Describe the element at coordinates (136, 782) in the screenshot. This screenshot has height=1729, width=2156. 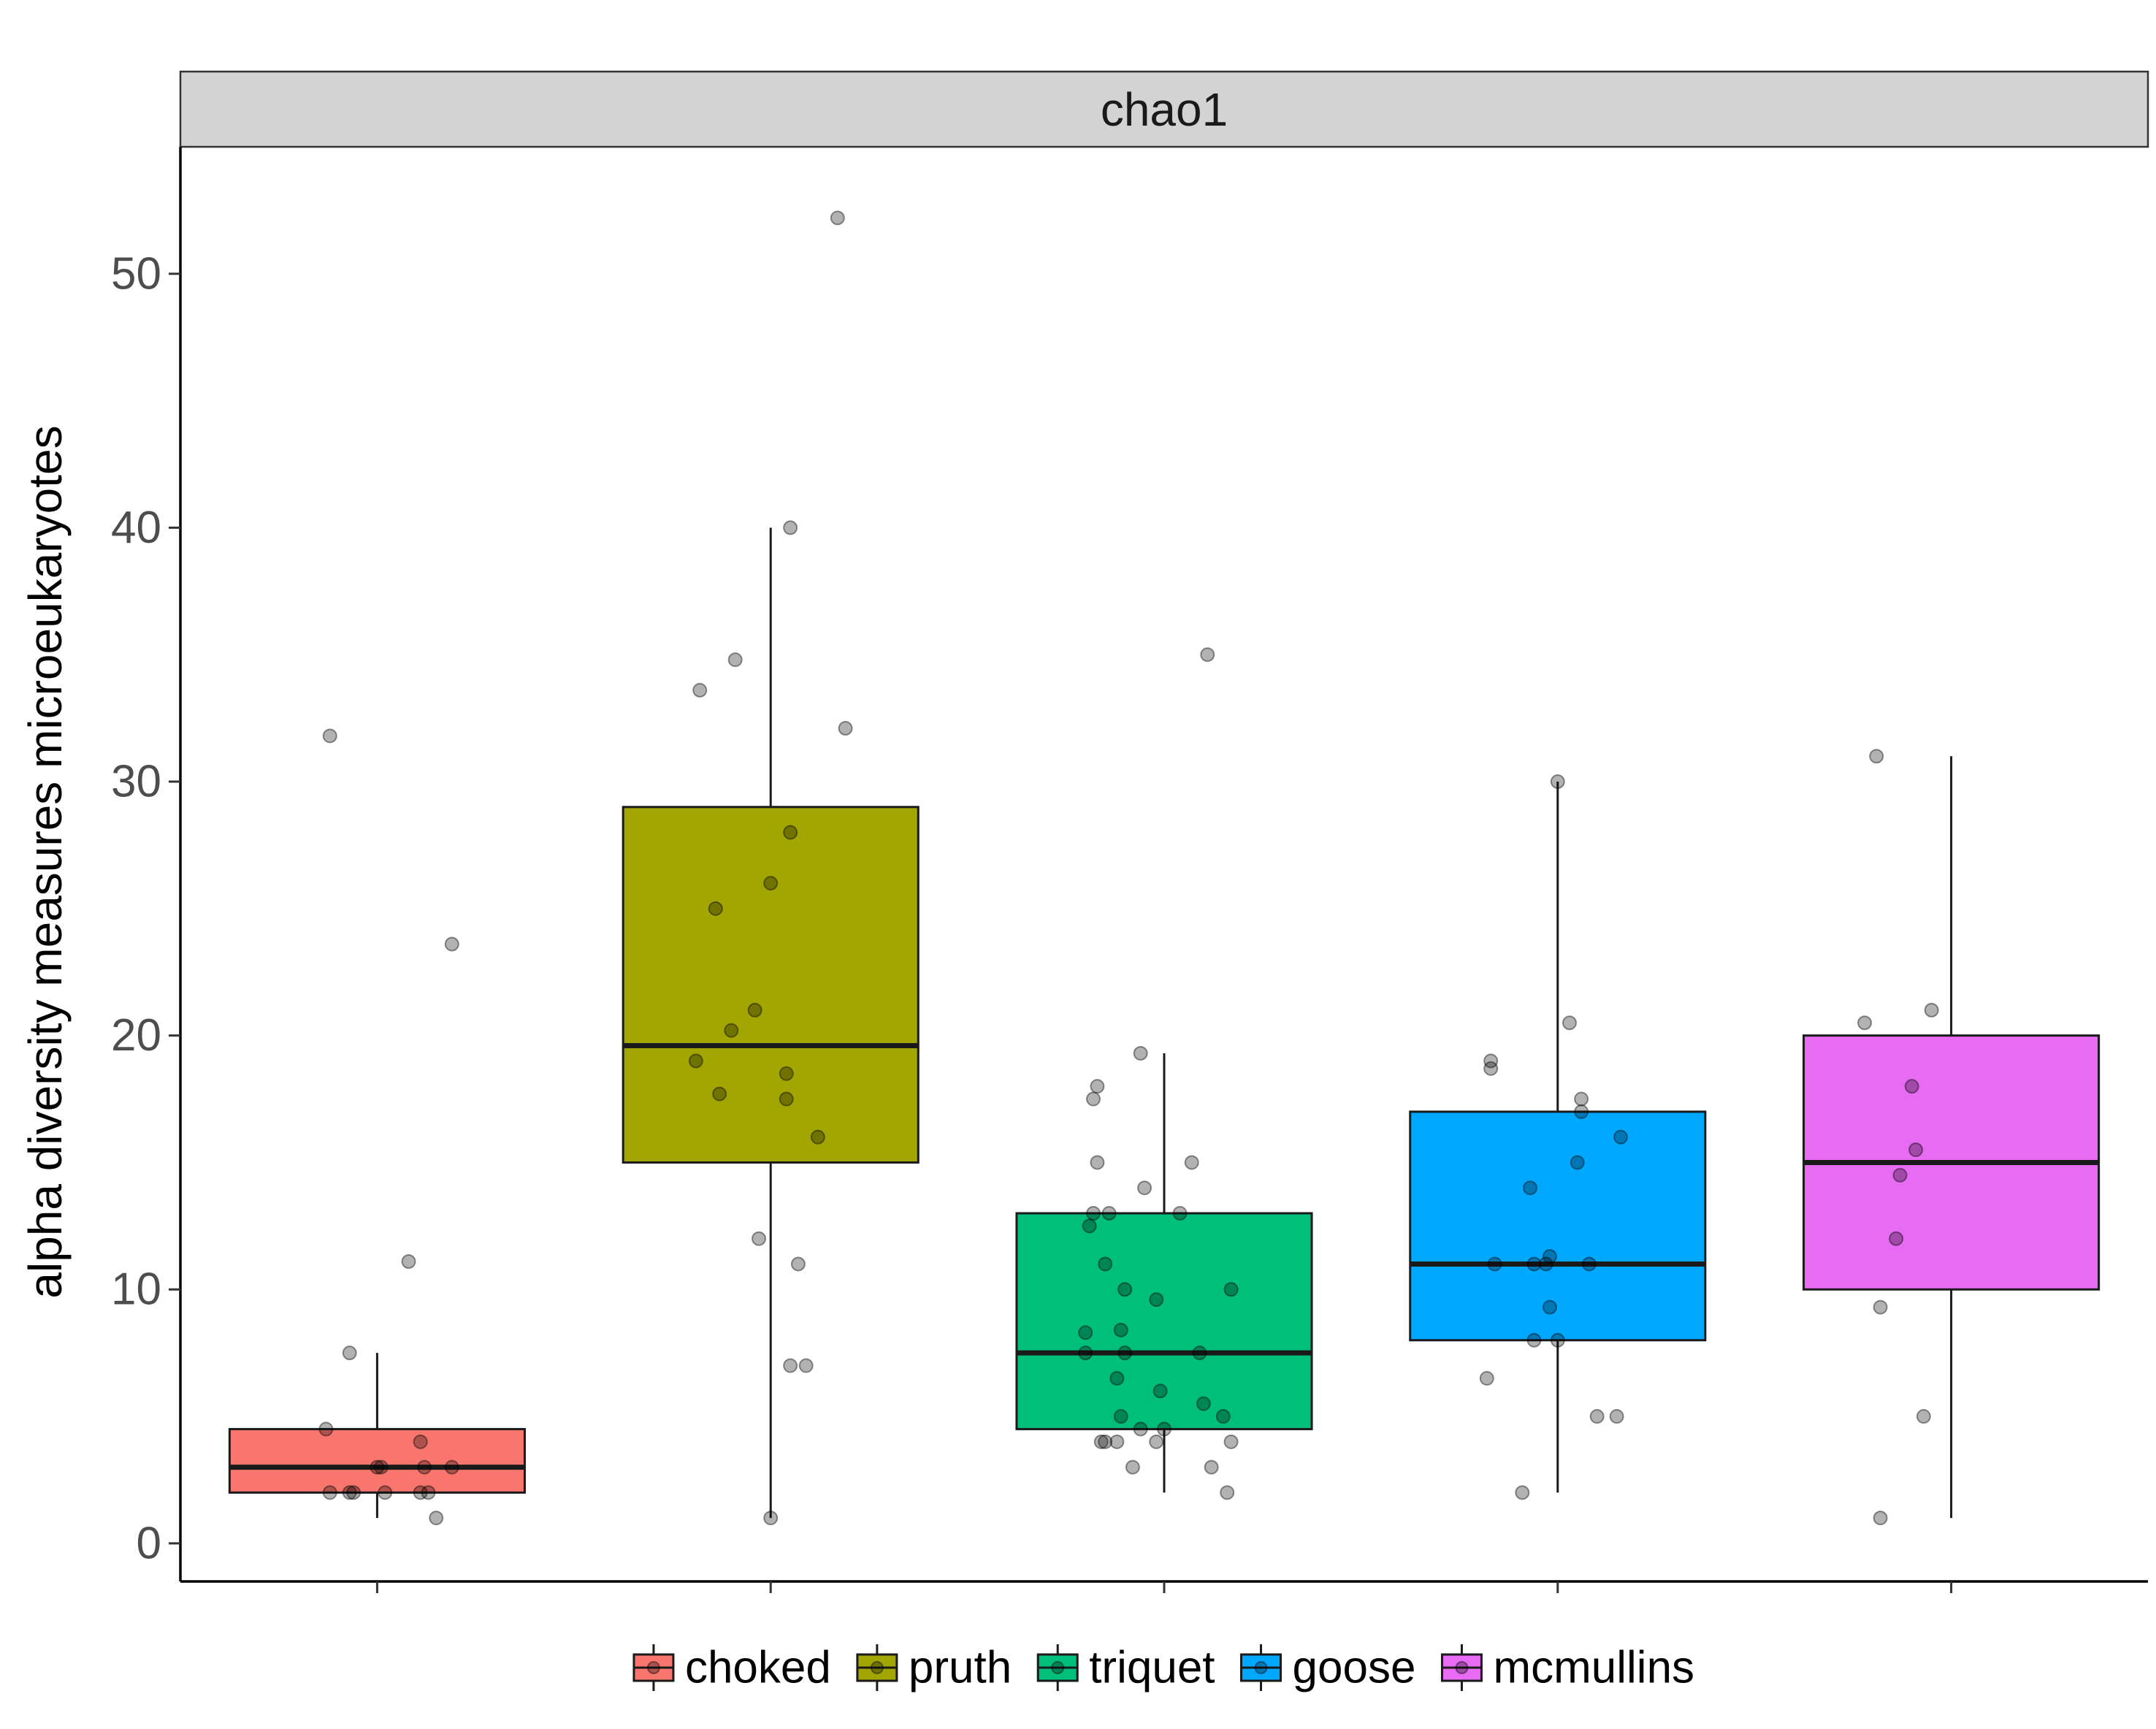
I see `y-tick-label: 30` at that location.